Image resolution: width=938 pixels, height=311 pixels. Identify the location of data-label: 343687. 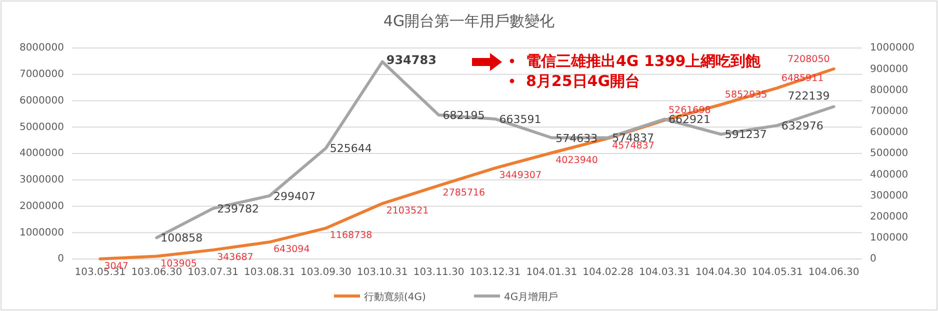
(235, 257).